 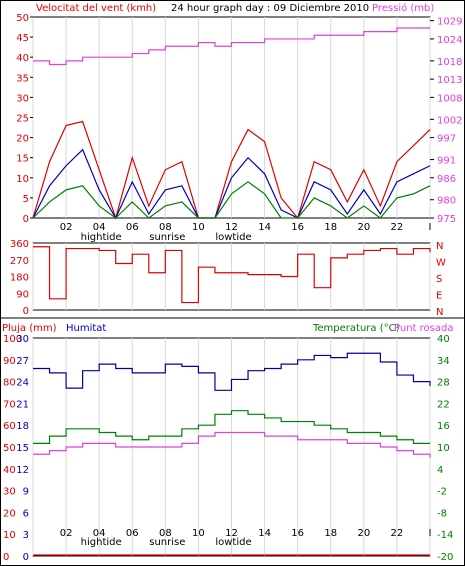 What do you see at coordinates (446, 219) in the screenshot?
I see `pressure-tick-label: 975` at bounding box center [446, 219].